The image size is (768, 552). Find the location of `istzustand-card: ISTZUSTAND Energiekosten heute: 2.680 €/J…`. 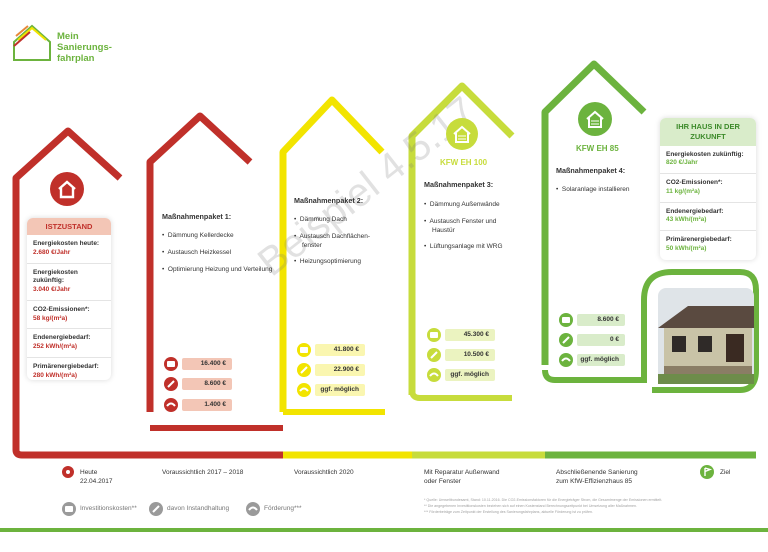

istzustand-card: ISTZUSTAND Energiekosten heute: 2.680 €/J… is located at coordinates (69, 299).